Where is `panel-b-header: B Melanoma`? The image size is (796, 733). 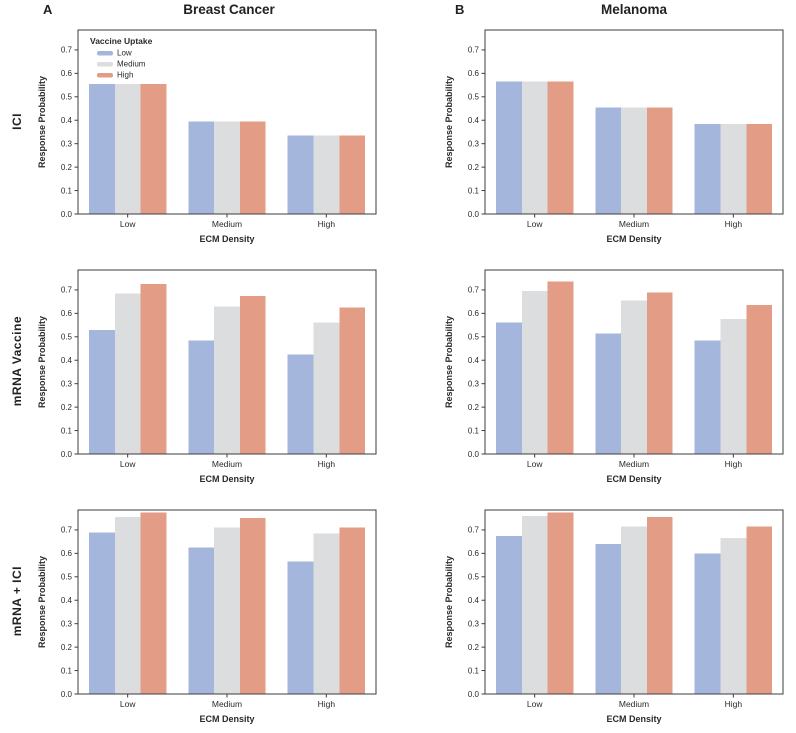
panel-b-header: B Melanoma is located at coordinates (605, 13).